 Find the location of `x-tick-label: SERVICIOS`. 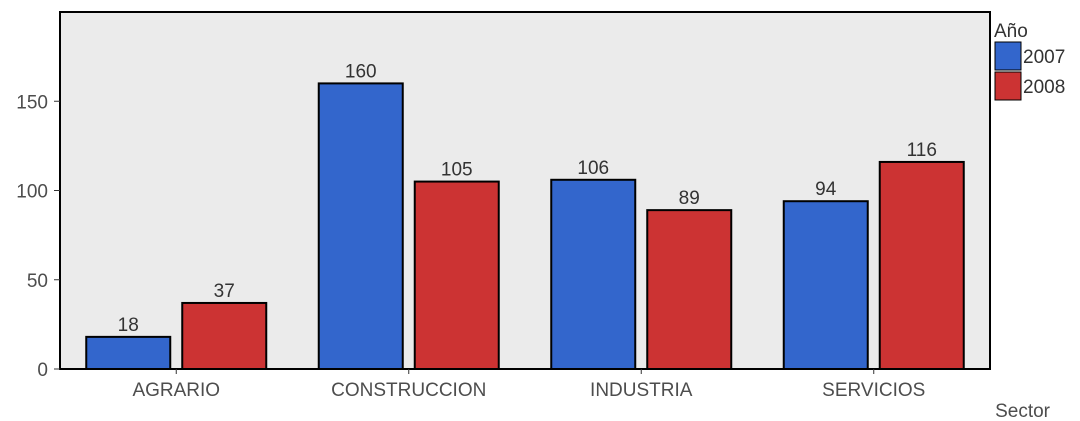

x-tick-label: SERVICIOS is located at coordinates (873, 390).